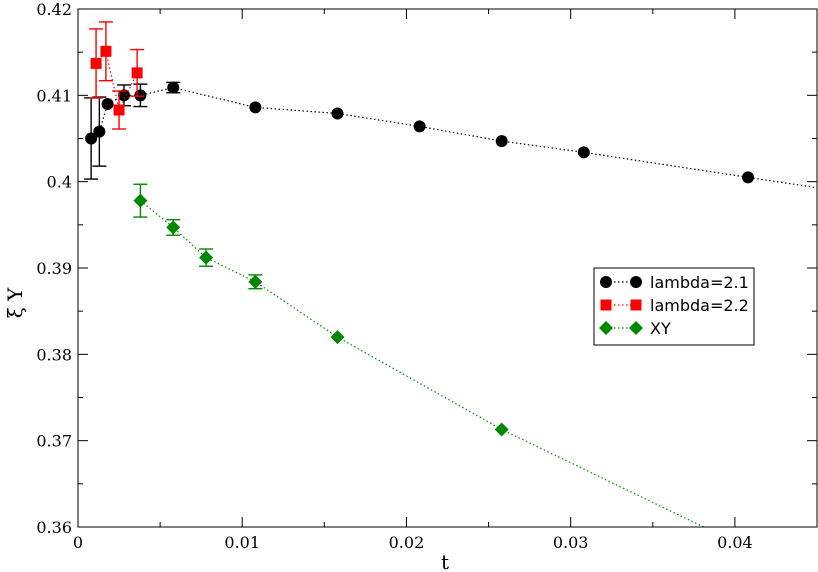  I want to click on y-tick-label: 0.41, so click(54, 95).